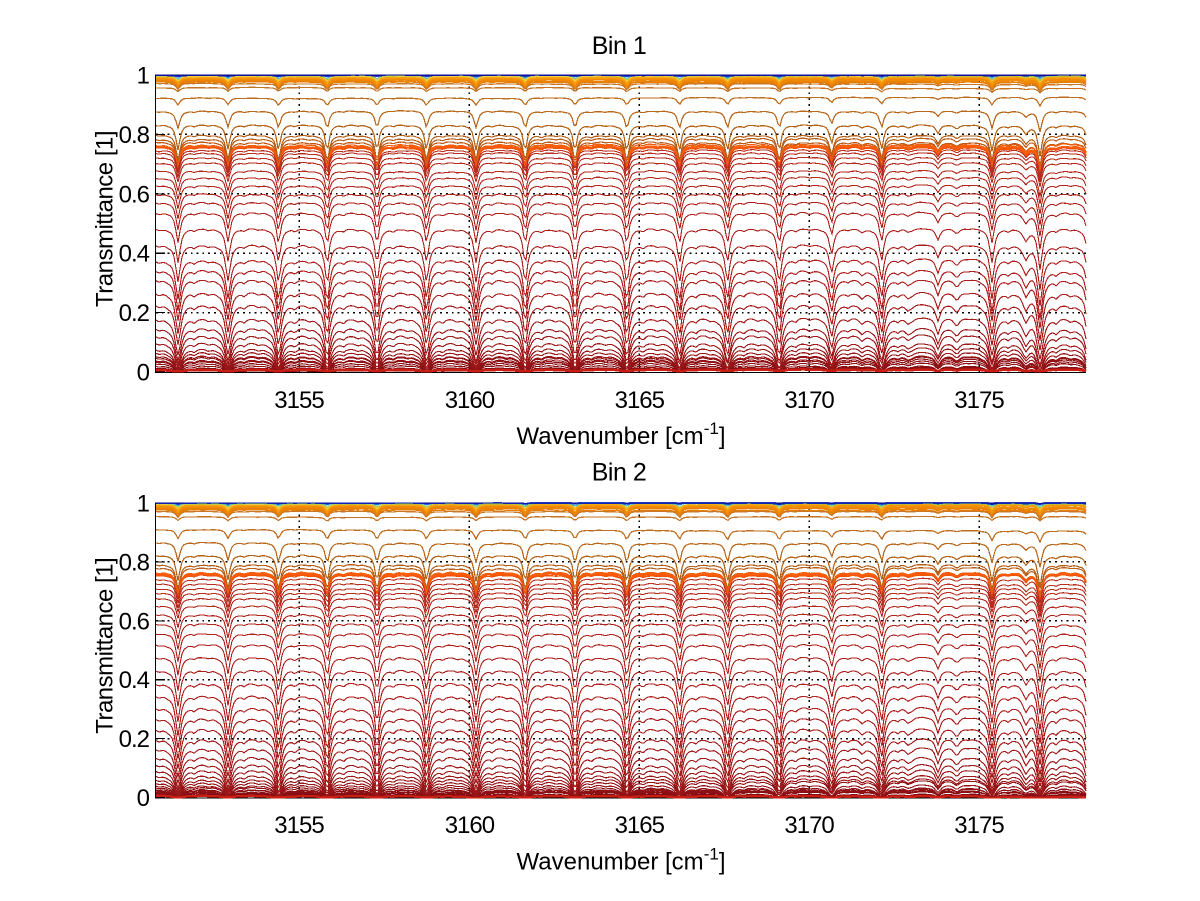 Image resolution: width=1200 pixels, height=901 pixels. Describe the element at coordinates (619, 473) in the screenshot. I see `svg-text: Bin 2` at that location.